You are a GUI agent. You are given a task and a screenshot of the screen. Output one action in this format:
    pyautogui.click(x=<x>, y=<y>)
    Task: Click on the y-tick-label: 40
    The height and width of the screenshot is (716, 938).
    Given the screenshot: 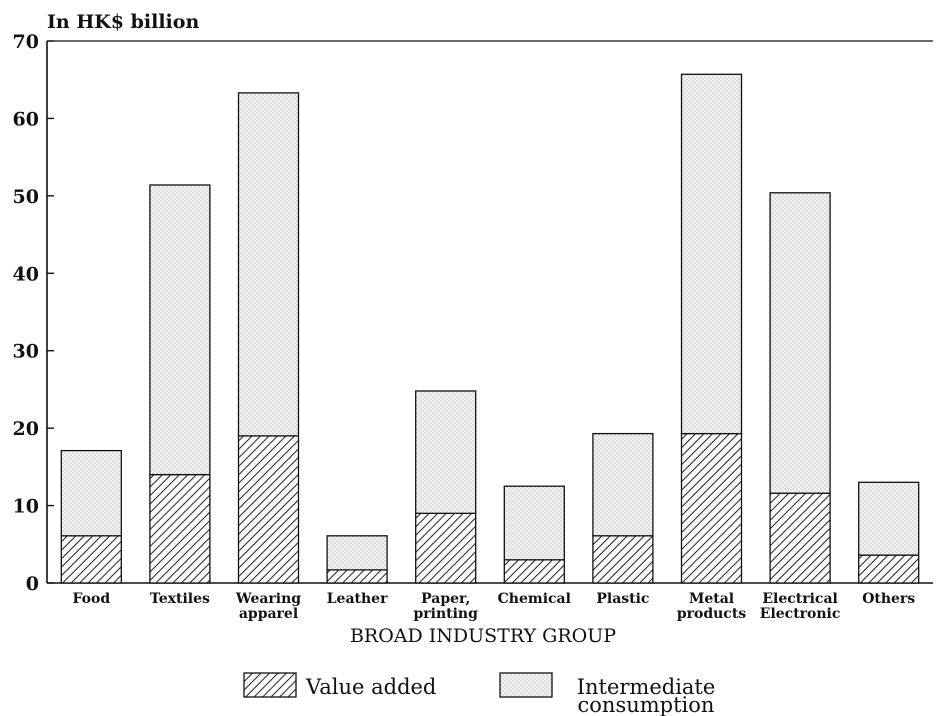 What is the action you would take?
    pyautogui.click(x=26, y=274)
    